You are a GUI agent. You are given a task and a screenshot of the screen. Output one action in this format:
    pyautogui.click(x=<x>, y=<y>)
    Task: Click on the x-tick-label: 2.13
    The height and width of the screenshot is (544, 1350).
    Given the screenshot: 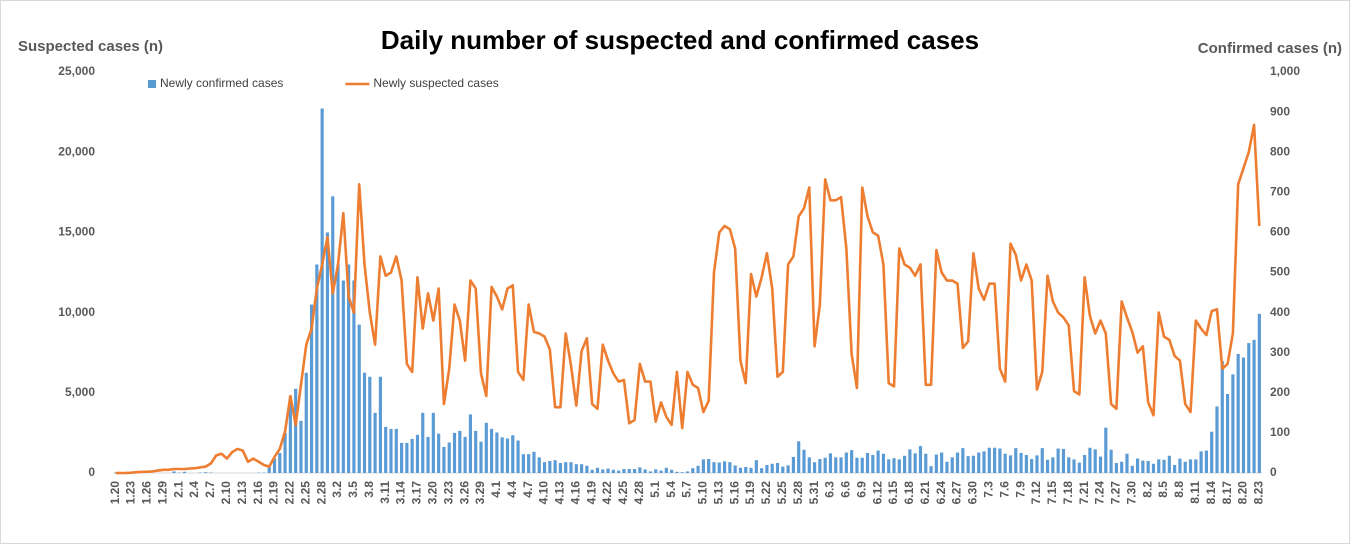 What is the action you would take?
    pyautogui.click(x=242, y=493)
    